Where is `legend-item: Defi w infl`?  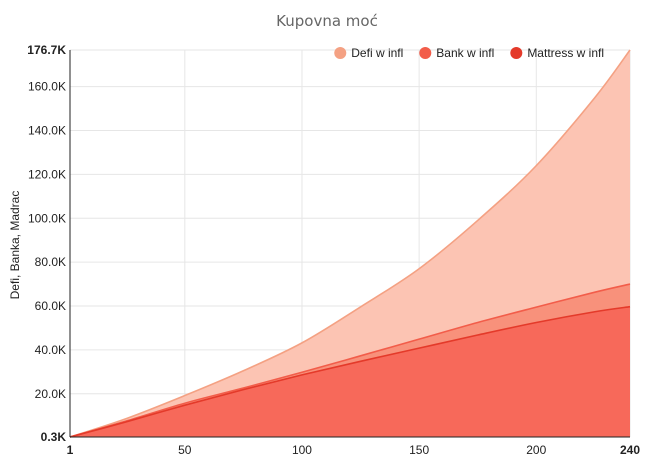
legend-item: Defi w infl is located at coordinates (368, 53).